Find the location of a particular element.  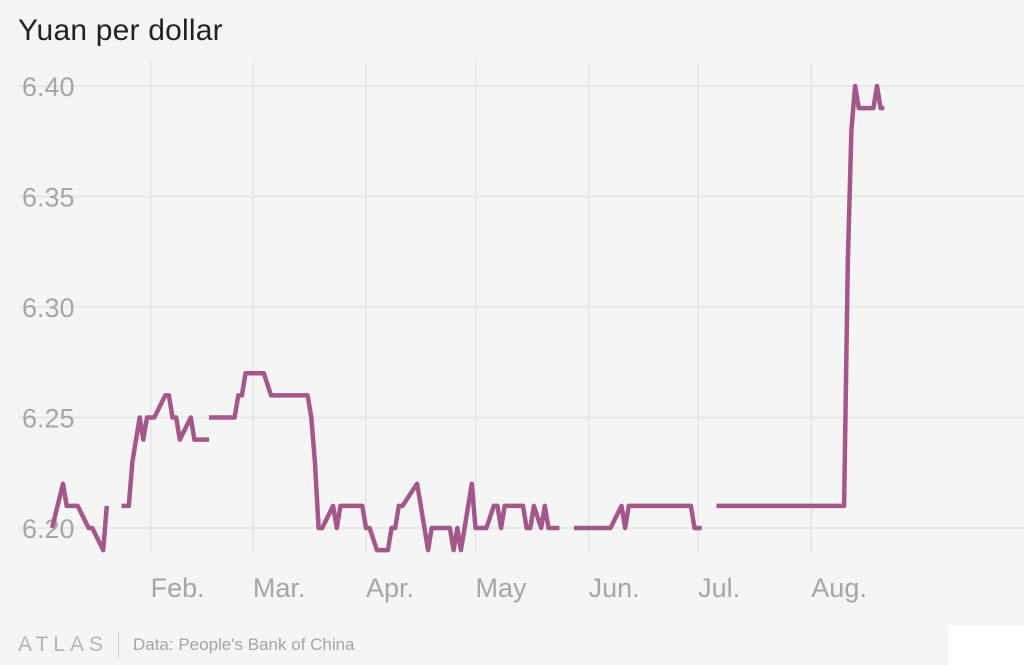

y-tick-label: 6.40 is located at coordinates (48, 87).